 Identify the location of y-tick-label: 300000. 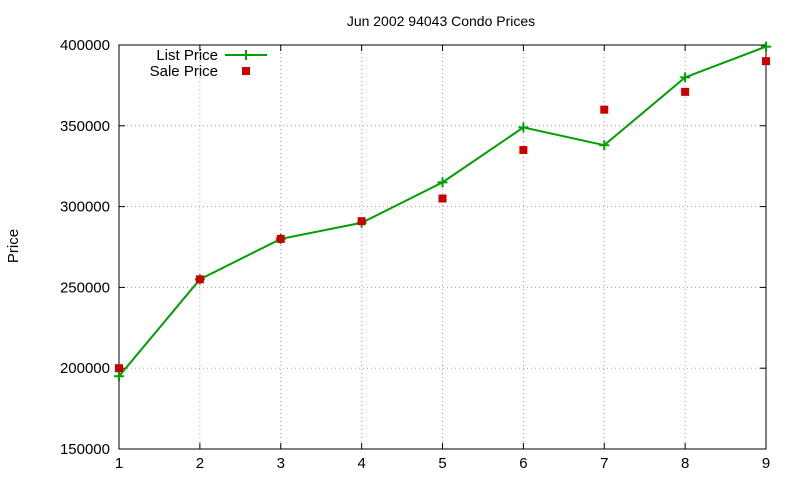
(85, 207).